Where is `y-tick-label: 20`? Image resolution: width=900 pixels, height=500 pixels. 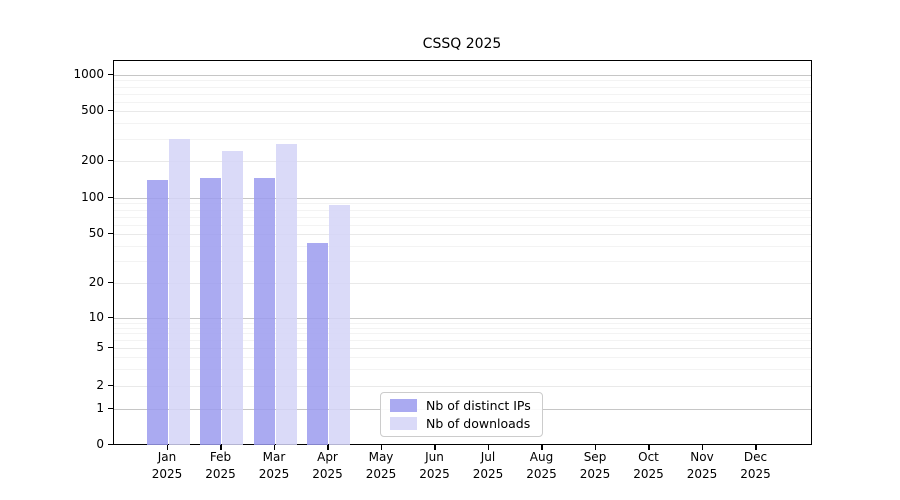 y-tick-label: 20 is located at coordinates (96, 282).